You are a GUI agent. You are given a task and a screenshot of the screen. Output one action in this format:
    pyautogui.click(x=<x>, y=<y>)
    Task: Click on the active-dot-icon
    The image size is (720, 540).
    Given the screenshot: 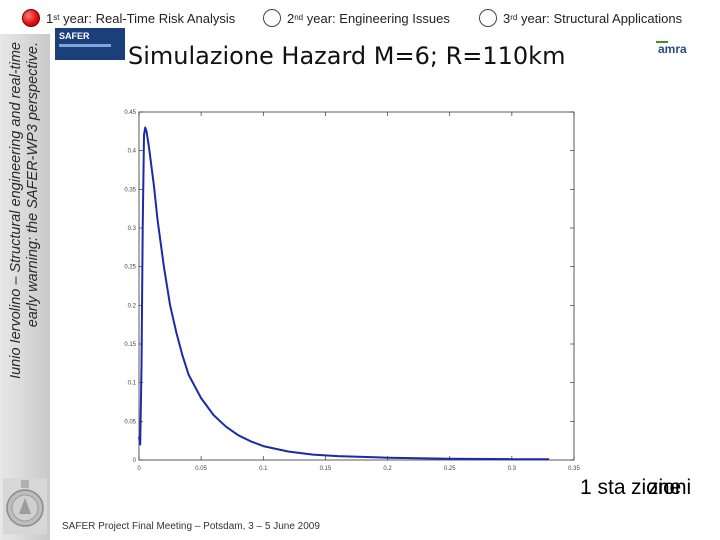 What is the action you would take?
    pyautogui.click(x=31, y=18)
    